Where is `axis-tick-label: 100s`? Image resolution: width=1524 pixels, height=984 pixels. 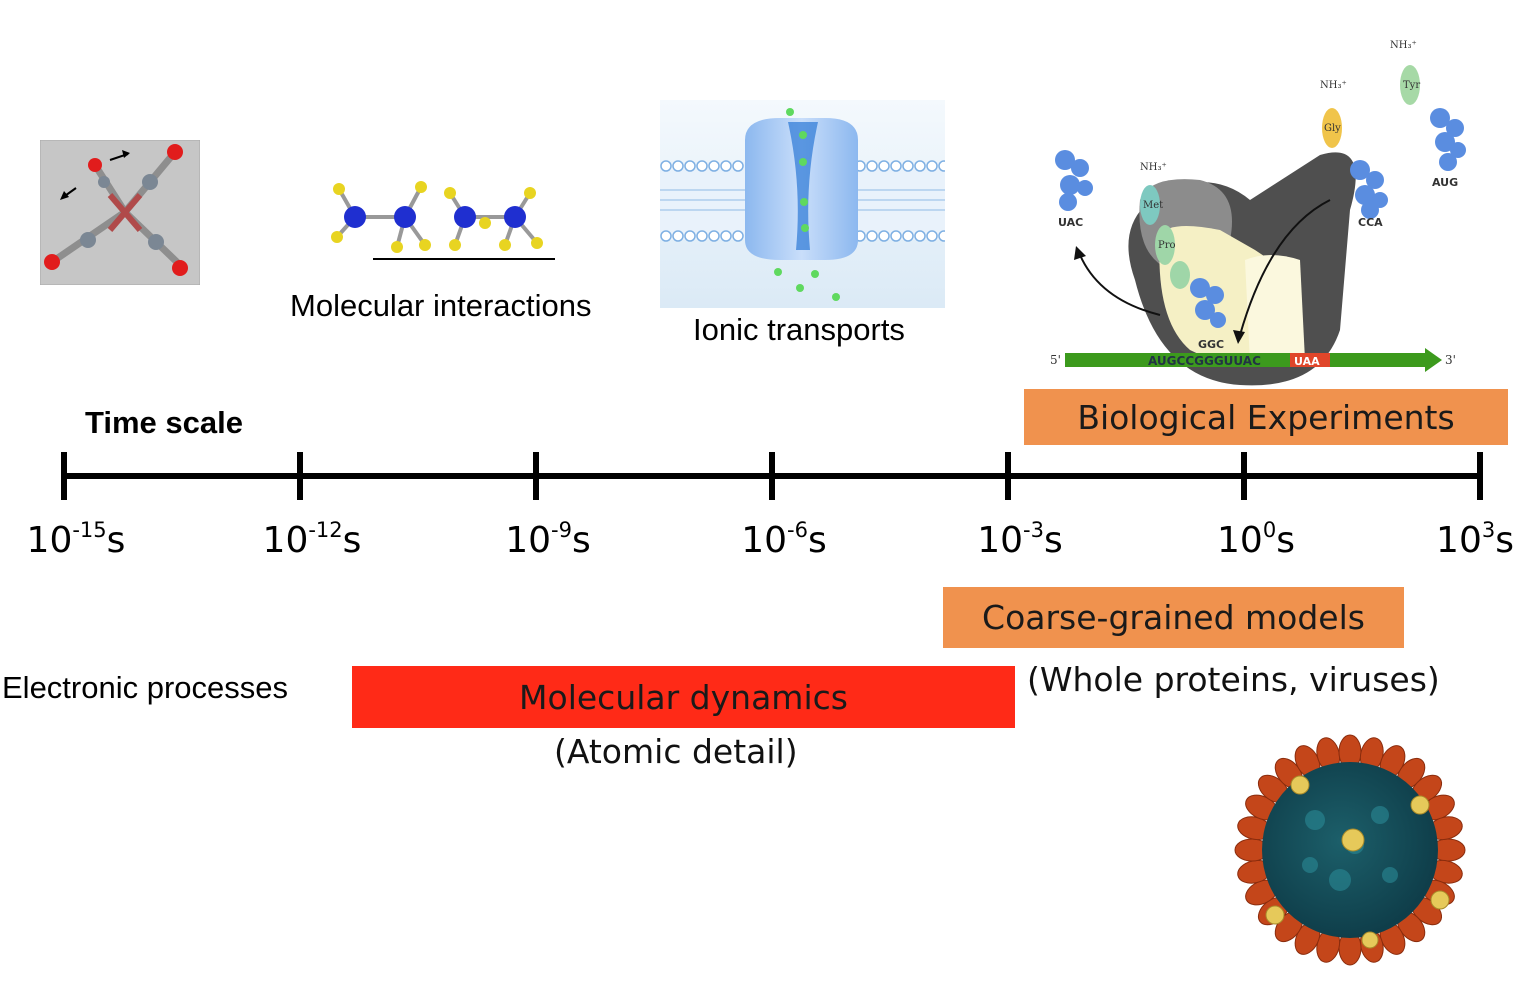 axis-tick-label: 100s is located at coordinates (1256, 540).